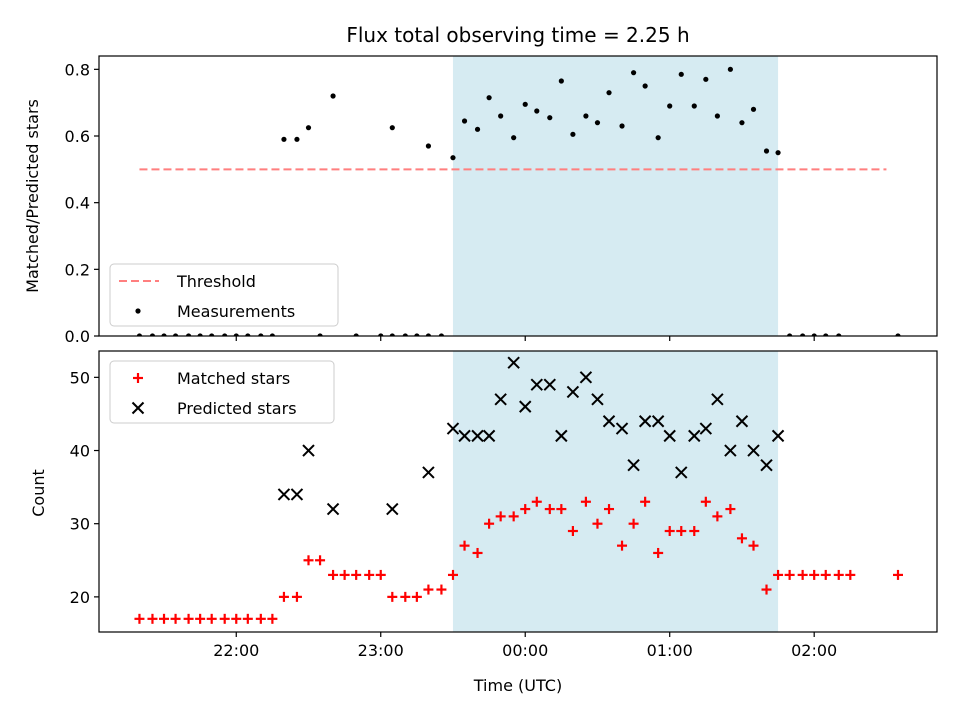 The image size is (960, 720). I want to click on y-tick-label: 40, so click(80, 451).